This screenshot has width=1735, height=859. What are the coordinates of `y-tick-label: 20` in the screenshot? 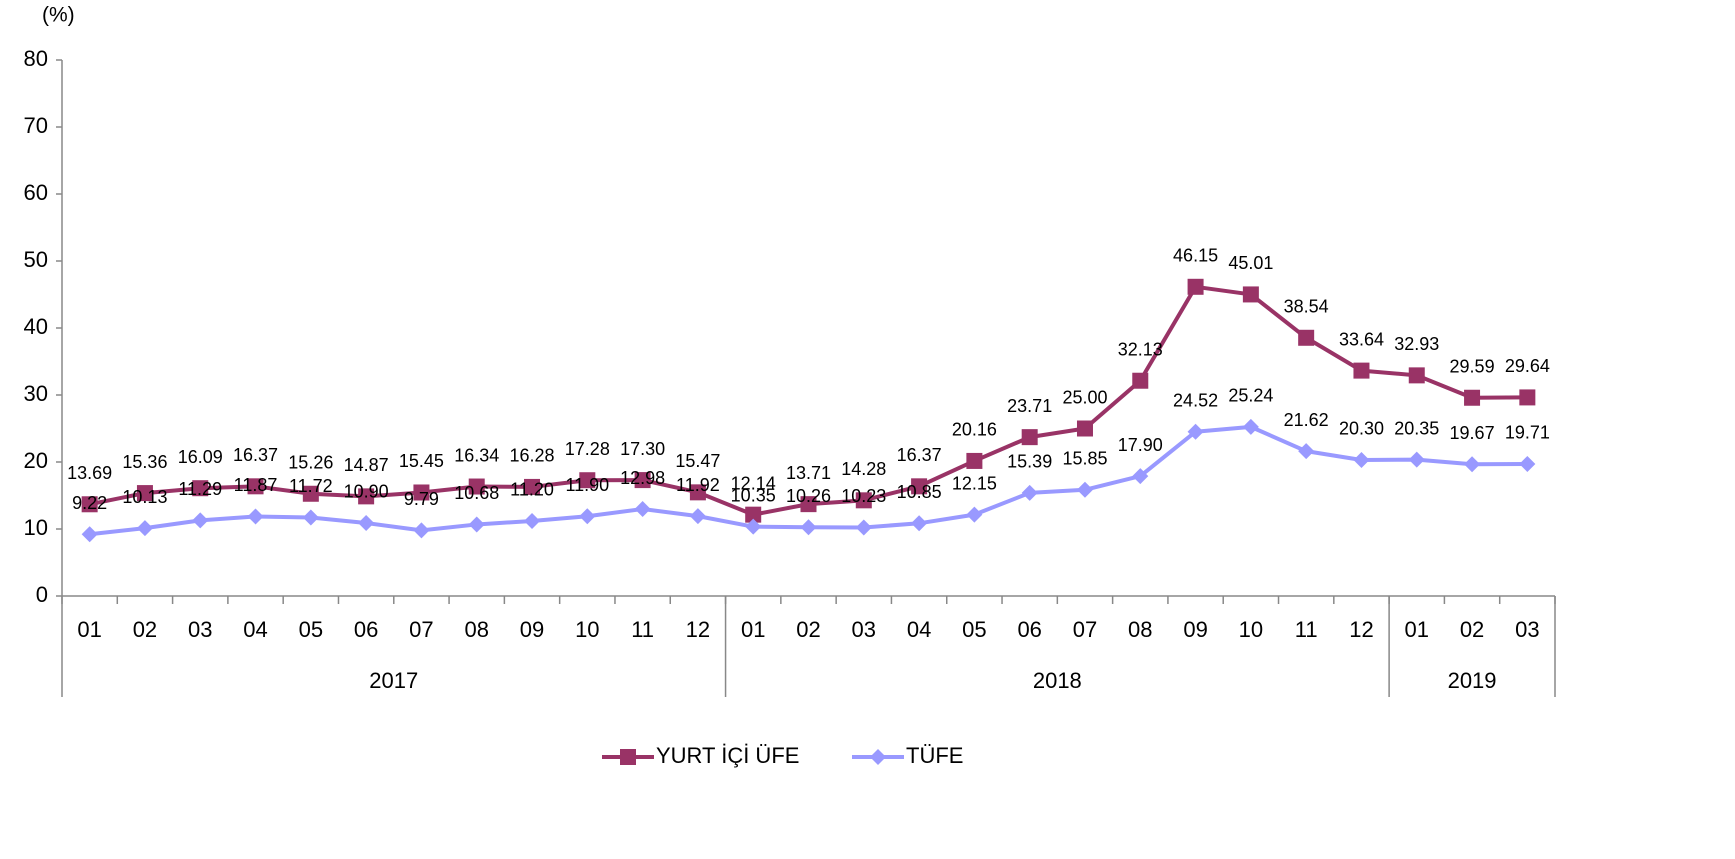 It's located at (36, 460).